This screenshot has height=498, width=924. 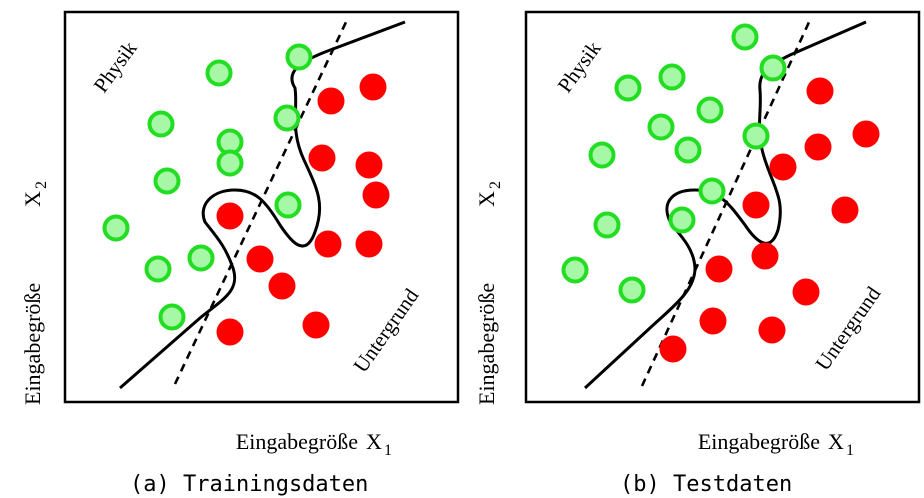 I want to click on linear-cut-line, so click(x=261, y=202).